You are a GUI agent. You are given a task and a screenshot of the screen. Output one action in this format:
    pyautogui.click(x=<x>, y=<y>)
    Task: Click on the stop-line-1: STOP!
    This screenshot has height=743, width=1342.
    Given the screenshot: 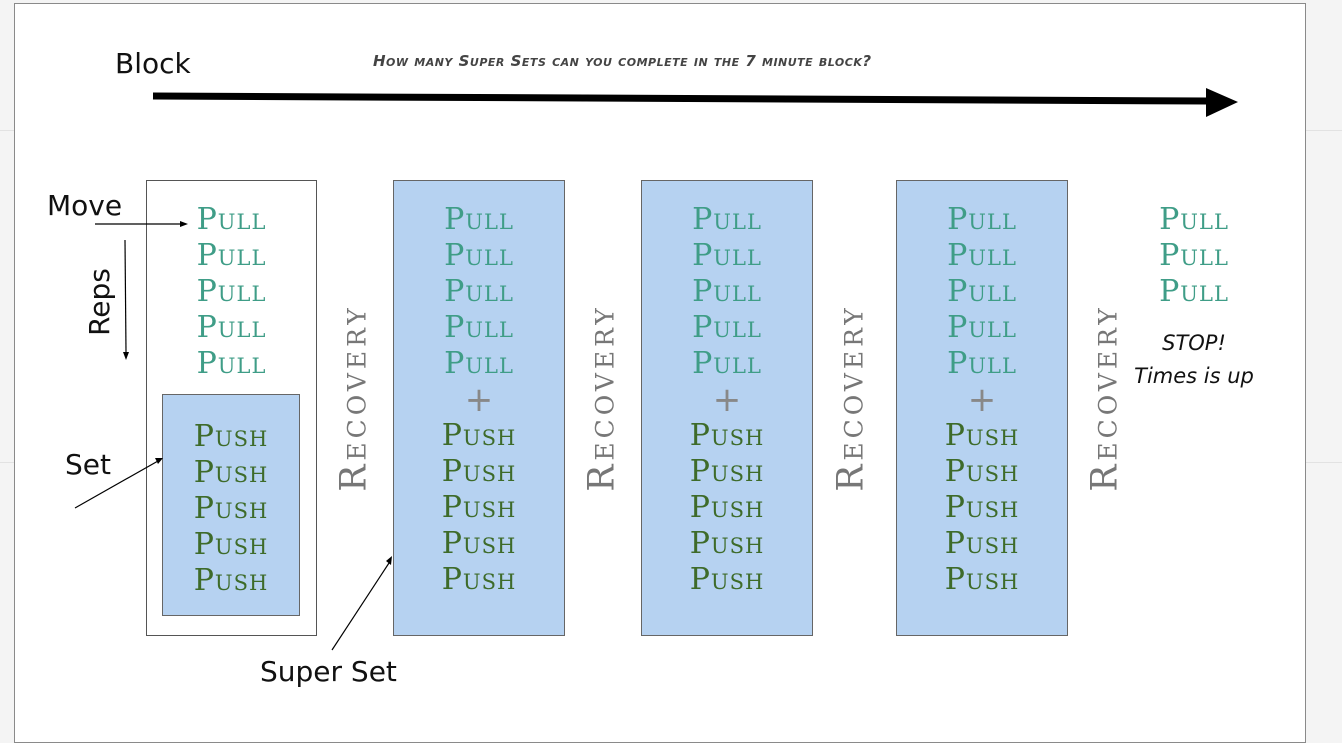 What is the action you would take?
    pyautogui.click(x=1194, y=343)
    